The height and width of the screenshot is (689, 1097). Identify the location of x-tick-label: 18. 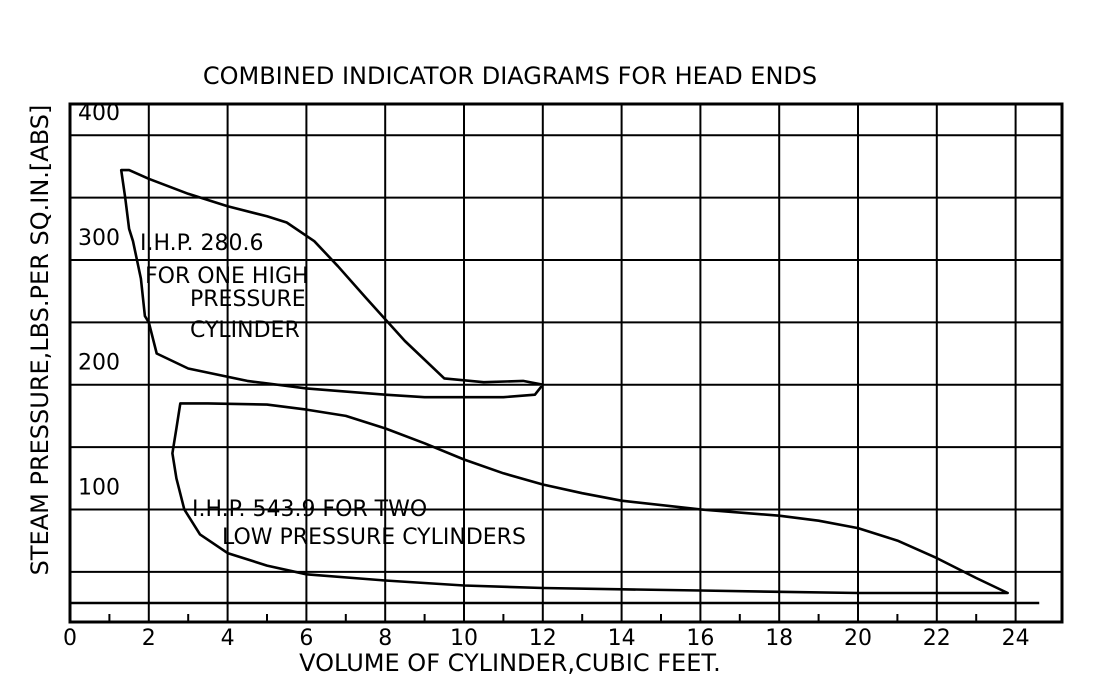
(779, 638).